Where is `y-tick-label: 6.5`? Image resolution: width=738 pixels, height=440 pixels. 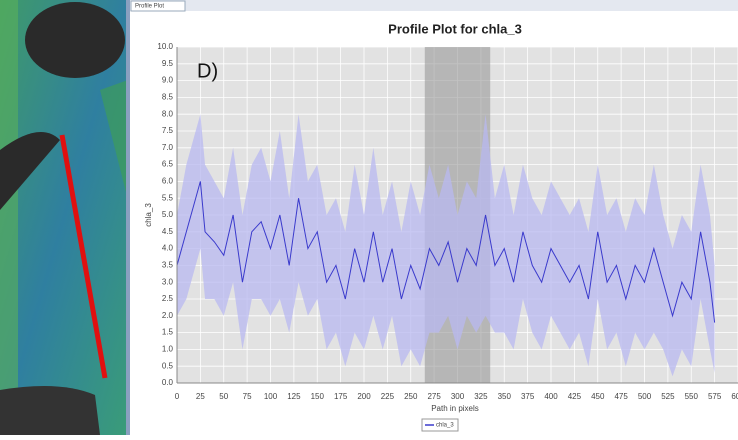
y-tick-label: 6.5 is located at coordinates (168, 164).